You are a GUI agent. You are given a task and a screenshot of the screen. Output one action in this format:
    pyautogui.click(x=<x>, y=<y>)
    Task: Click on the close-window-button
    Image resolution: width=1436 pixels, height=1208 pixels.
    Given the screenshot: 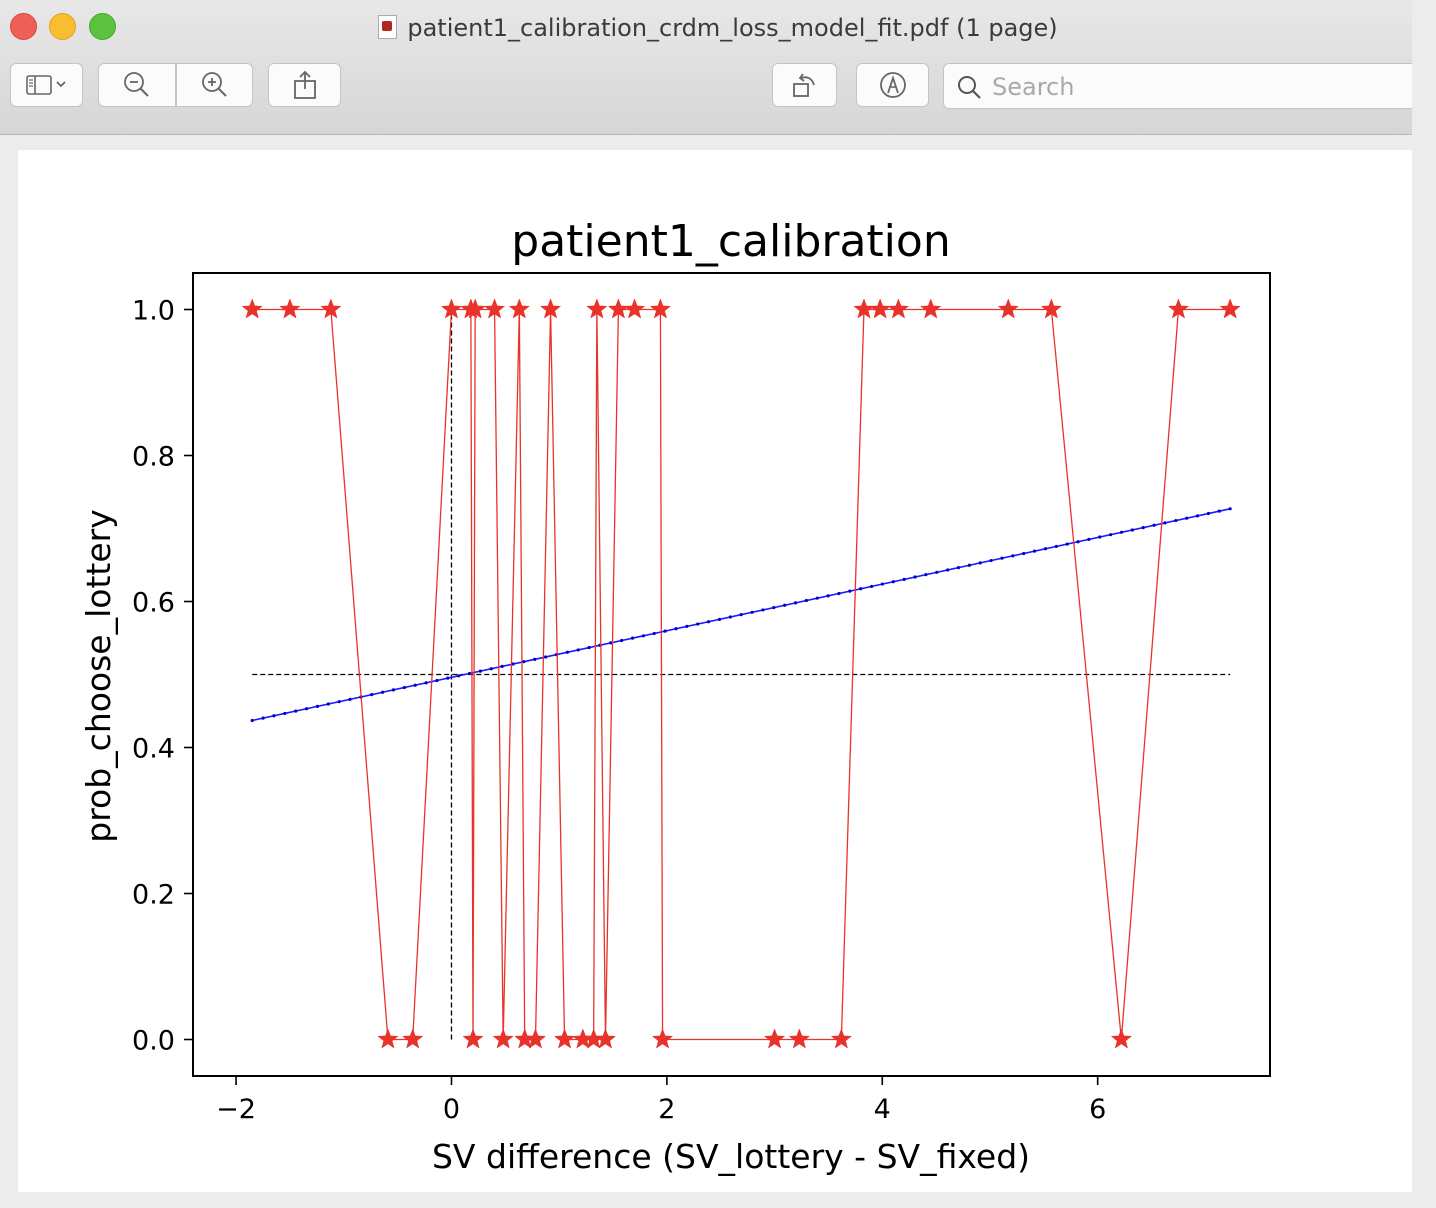 What is the action you would take?
    pyautogui.click(x=23, y=26)
    